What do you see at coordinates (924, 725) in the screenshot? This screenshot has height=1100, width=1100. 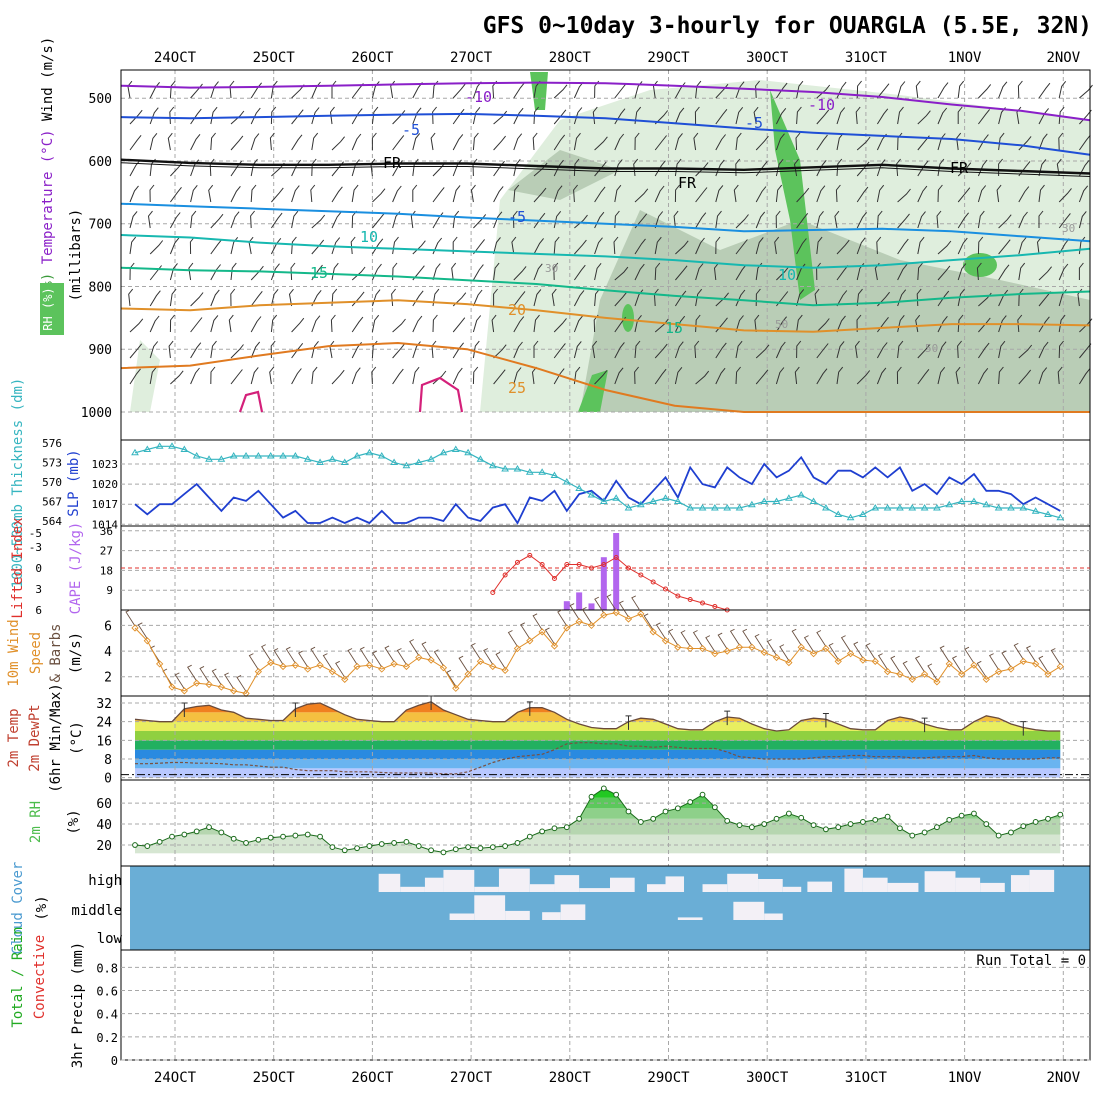 I see `temp-minmax-bar` at bounding box center [924, 725].